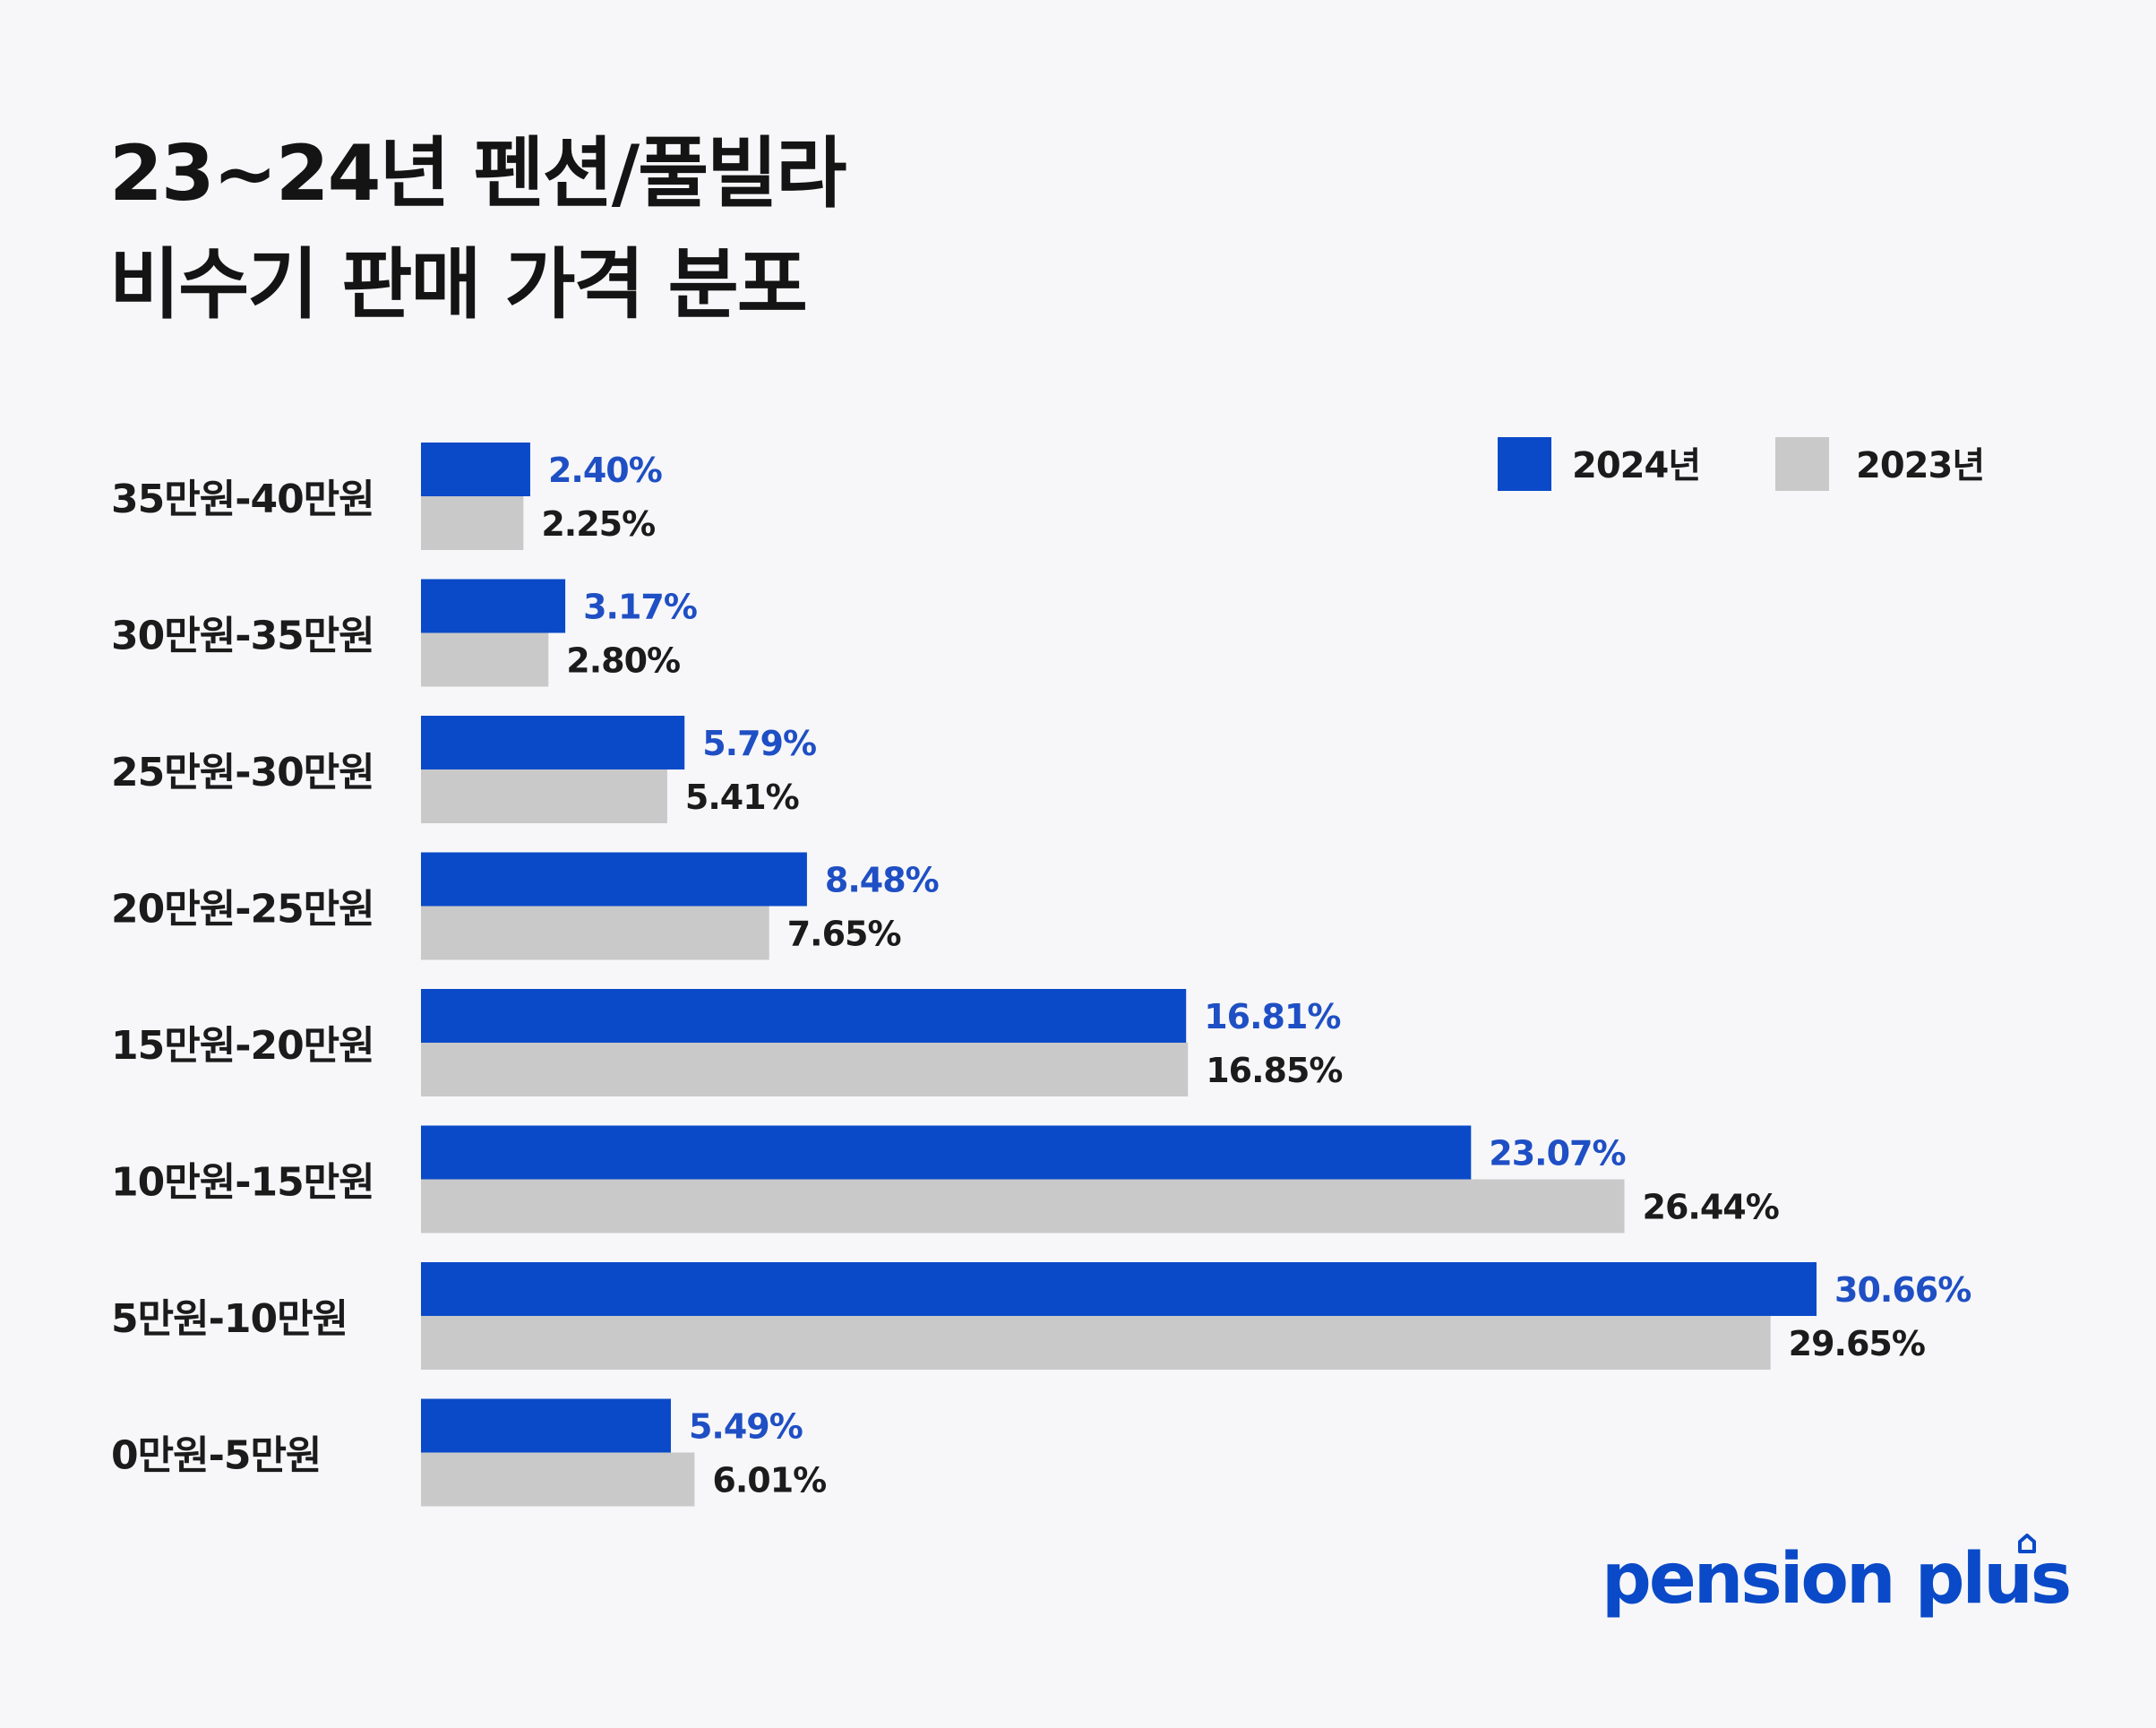 This screenshot has height=1728, width=2156. Describe the element at coordinates (605, 470) in the screenshot. I see `data-label-2024: 2.40%` at that location.